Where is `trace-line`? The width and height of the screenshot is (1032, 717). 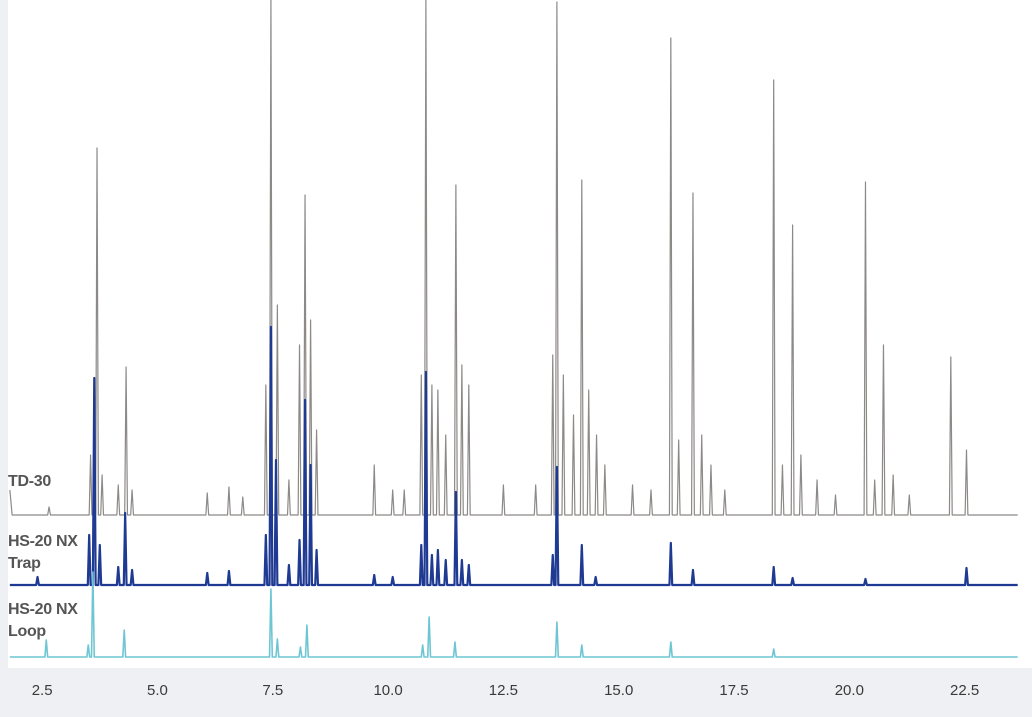
trace-line is located at coordinates (513, 614).